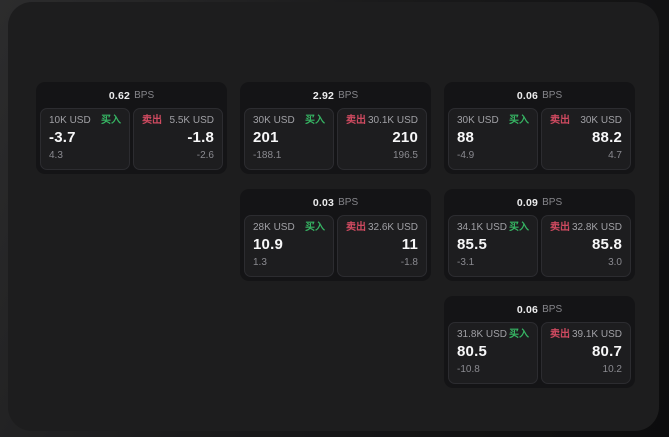 The height and width of the screenshot is (437, 669). What do you see at coordinates (468, 369) in the screenshot?
I see `buy-delta: -10.8` at bounding box center [468, 369].